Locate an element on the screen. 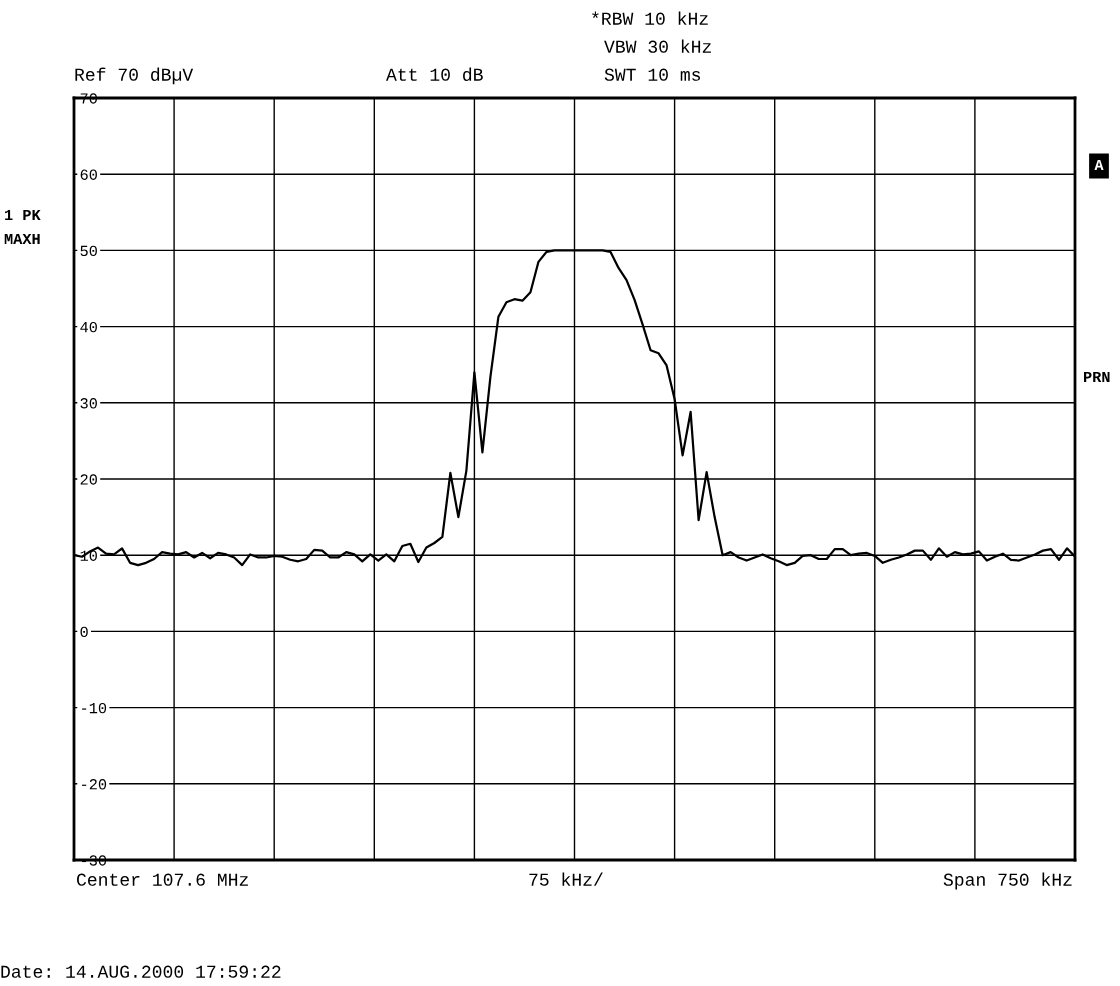 The width and height of the screenshot is (1120, 986). y-tick-label: 0 is located at coordinates (84, 632).